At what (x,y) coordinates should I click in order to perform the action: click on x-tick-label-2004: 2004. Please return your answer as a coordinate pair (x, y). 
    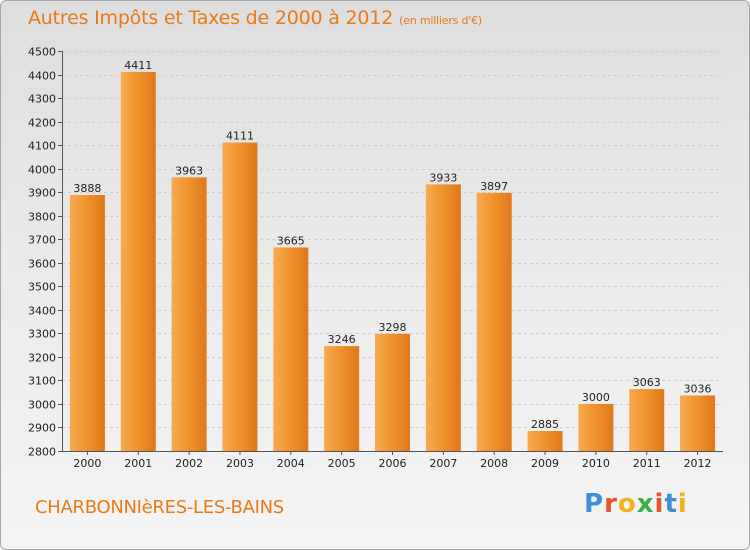
    Looking at the image, I should click on (291, 463).